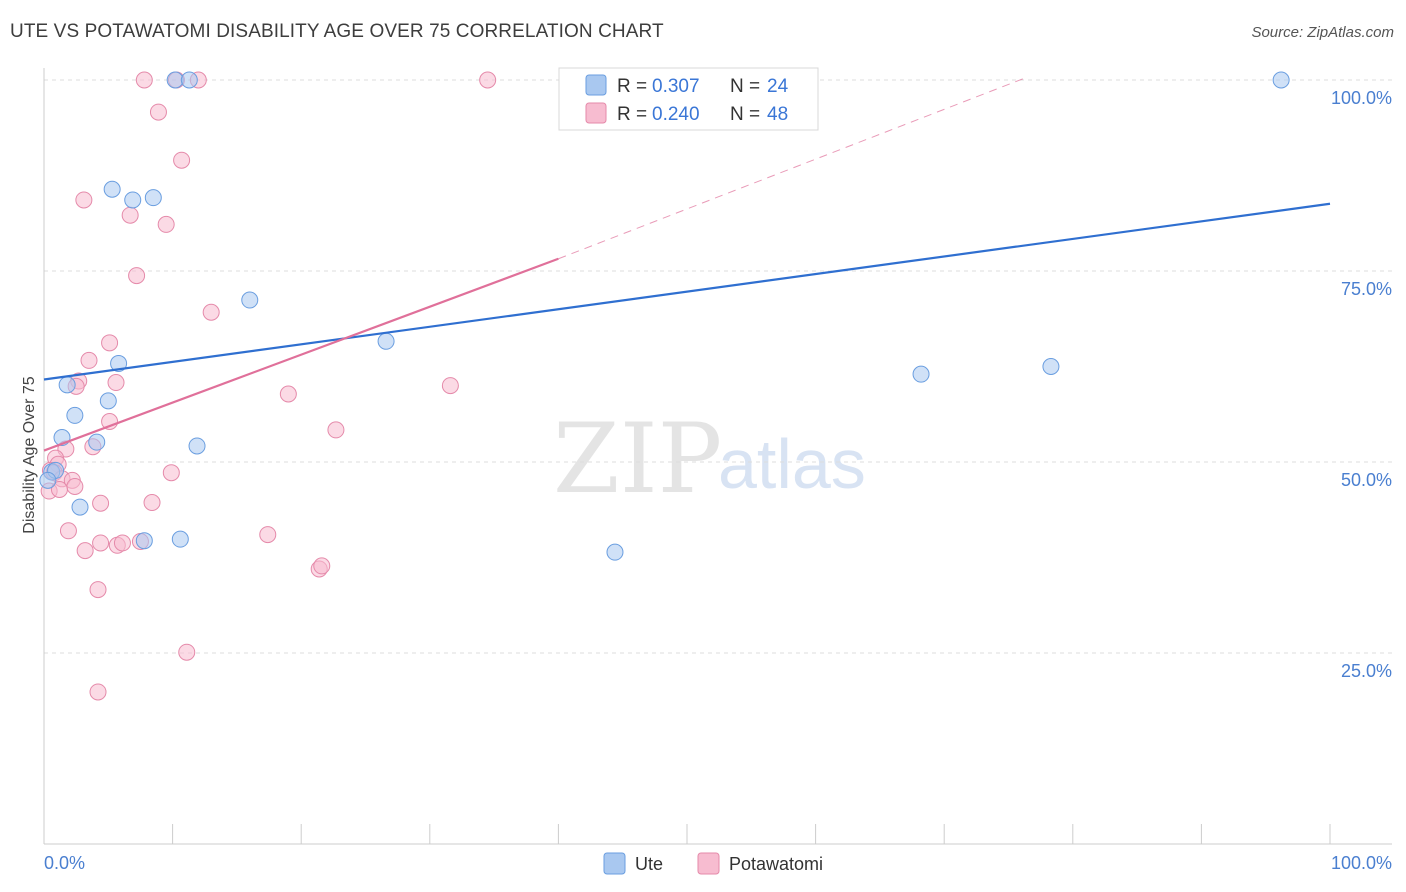  What do you see at coordinates (632, 114) in the screenshot?
I see `legend-potawatomi-r-label: R =` at bounding box center [632, 114].